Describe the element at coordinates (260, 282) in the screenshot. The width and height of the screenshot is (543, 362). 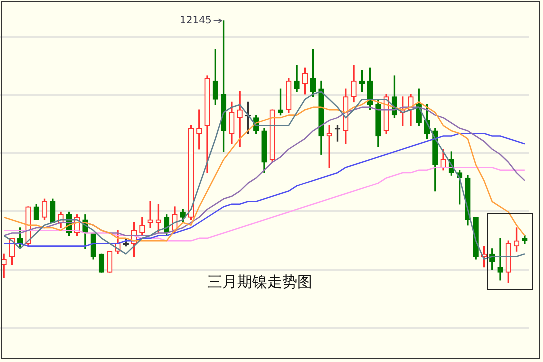
I see `text: 三月期镍走势图` at that location.